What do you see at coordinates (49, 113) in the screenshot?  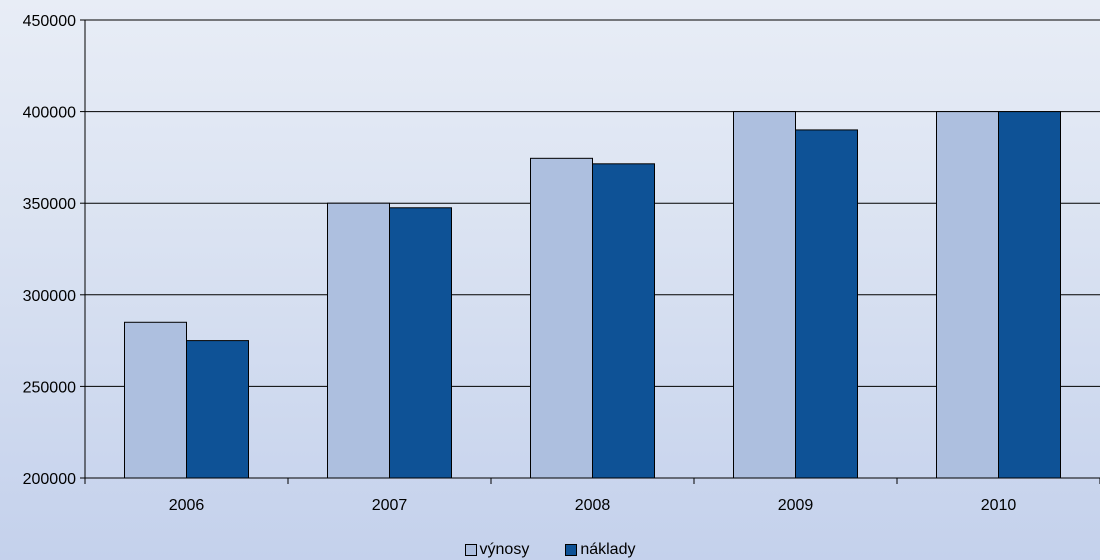 I see `y-tick-label-400000: 400000` at bounding box center [49, 113].